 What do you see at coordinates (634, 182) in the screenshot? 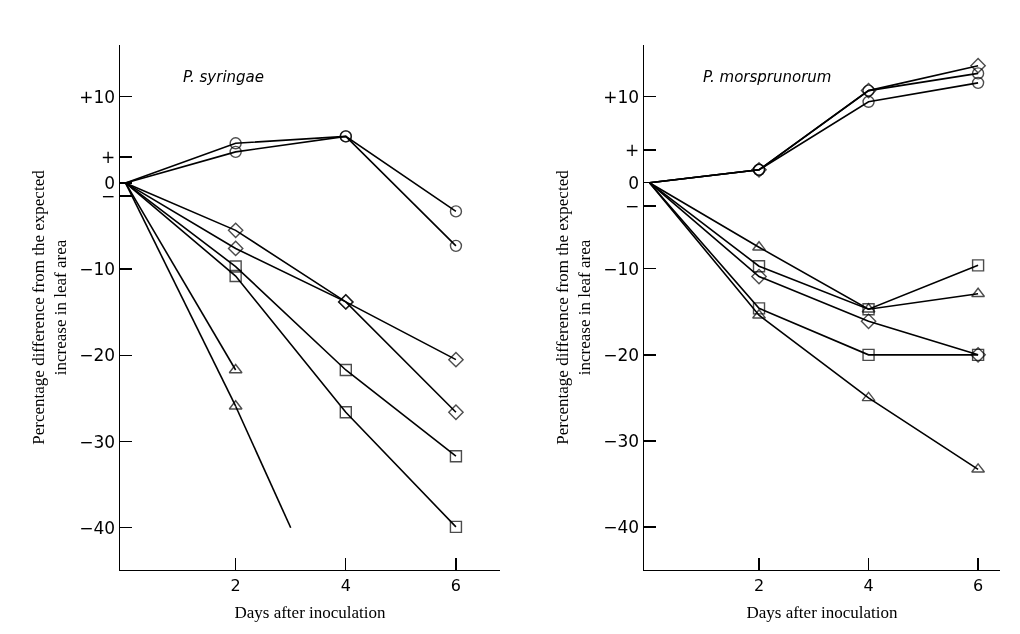
I see `y-tick-label: 0` at bounding box center [634, 182].